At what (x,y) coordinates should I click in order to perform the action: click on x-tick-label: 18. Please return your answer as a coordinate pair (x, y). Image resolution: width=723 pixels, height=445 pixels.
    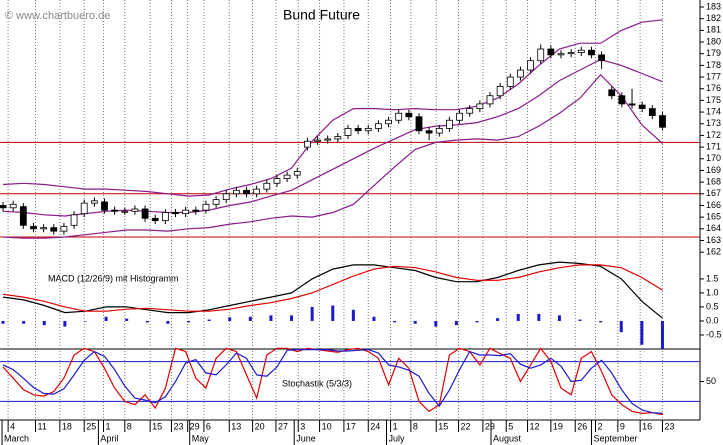
    Looking at the image, I should click on (67, 426).